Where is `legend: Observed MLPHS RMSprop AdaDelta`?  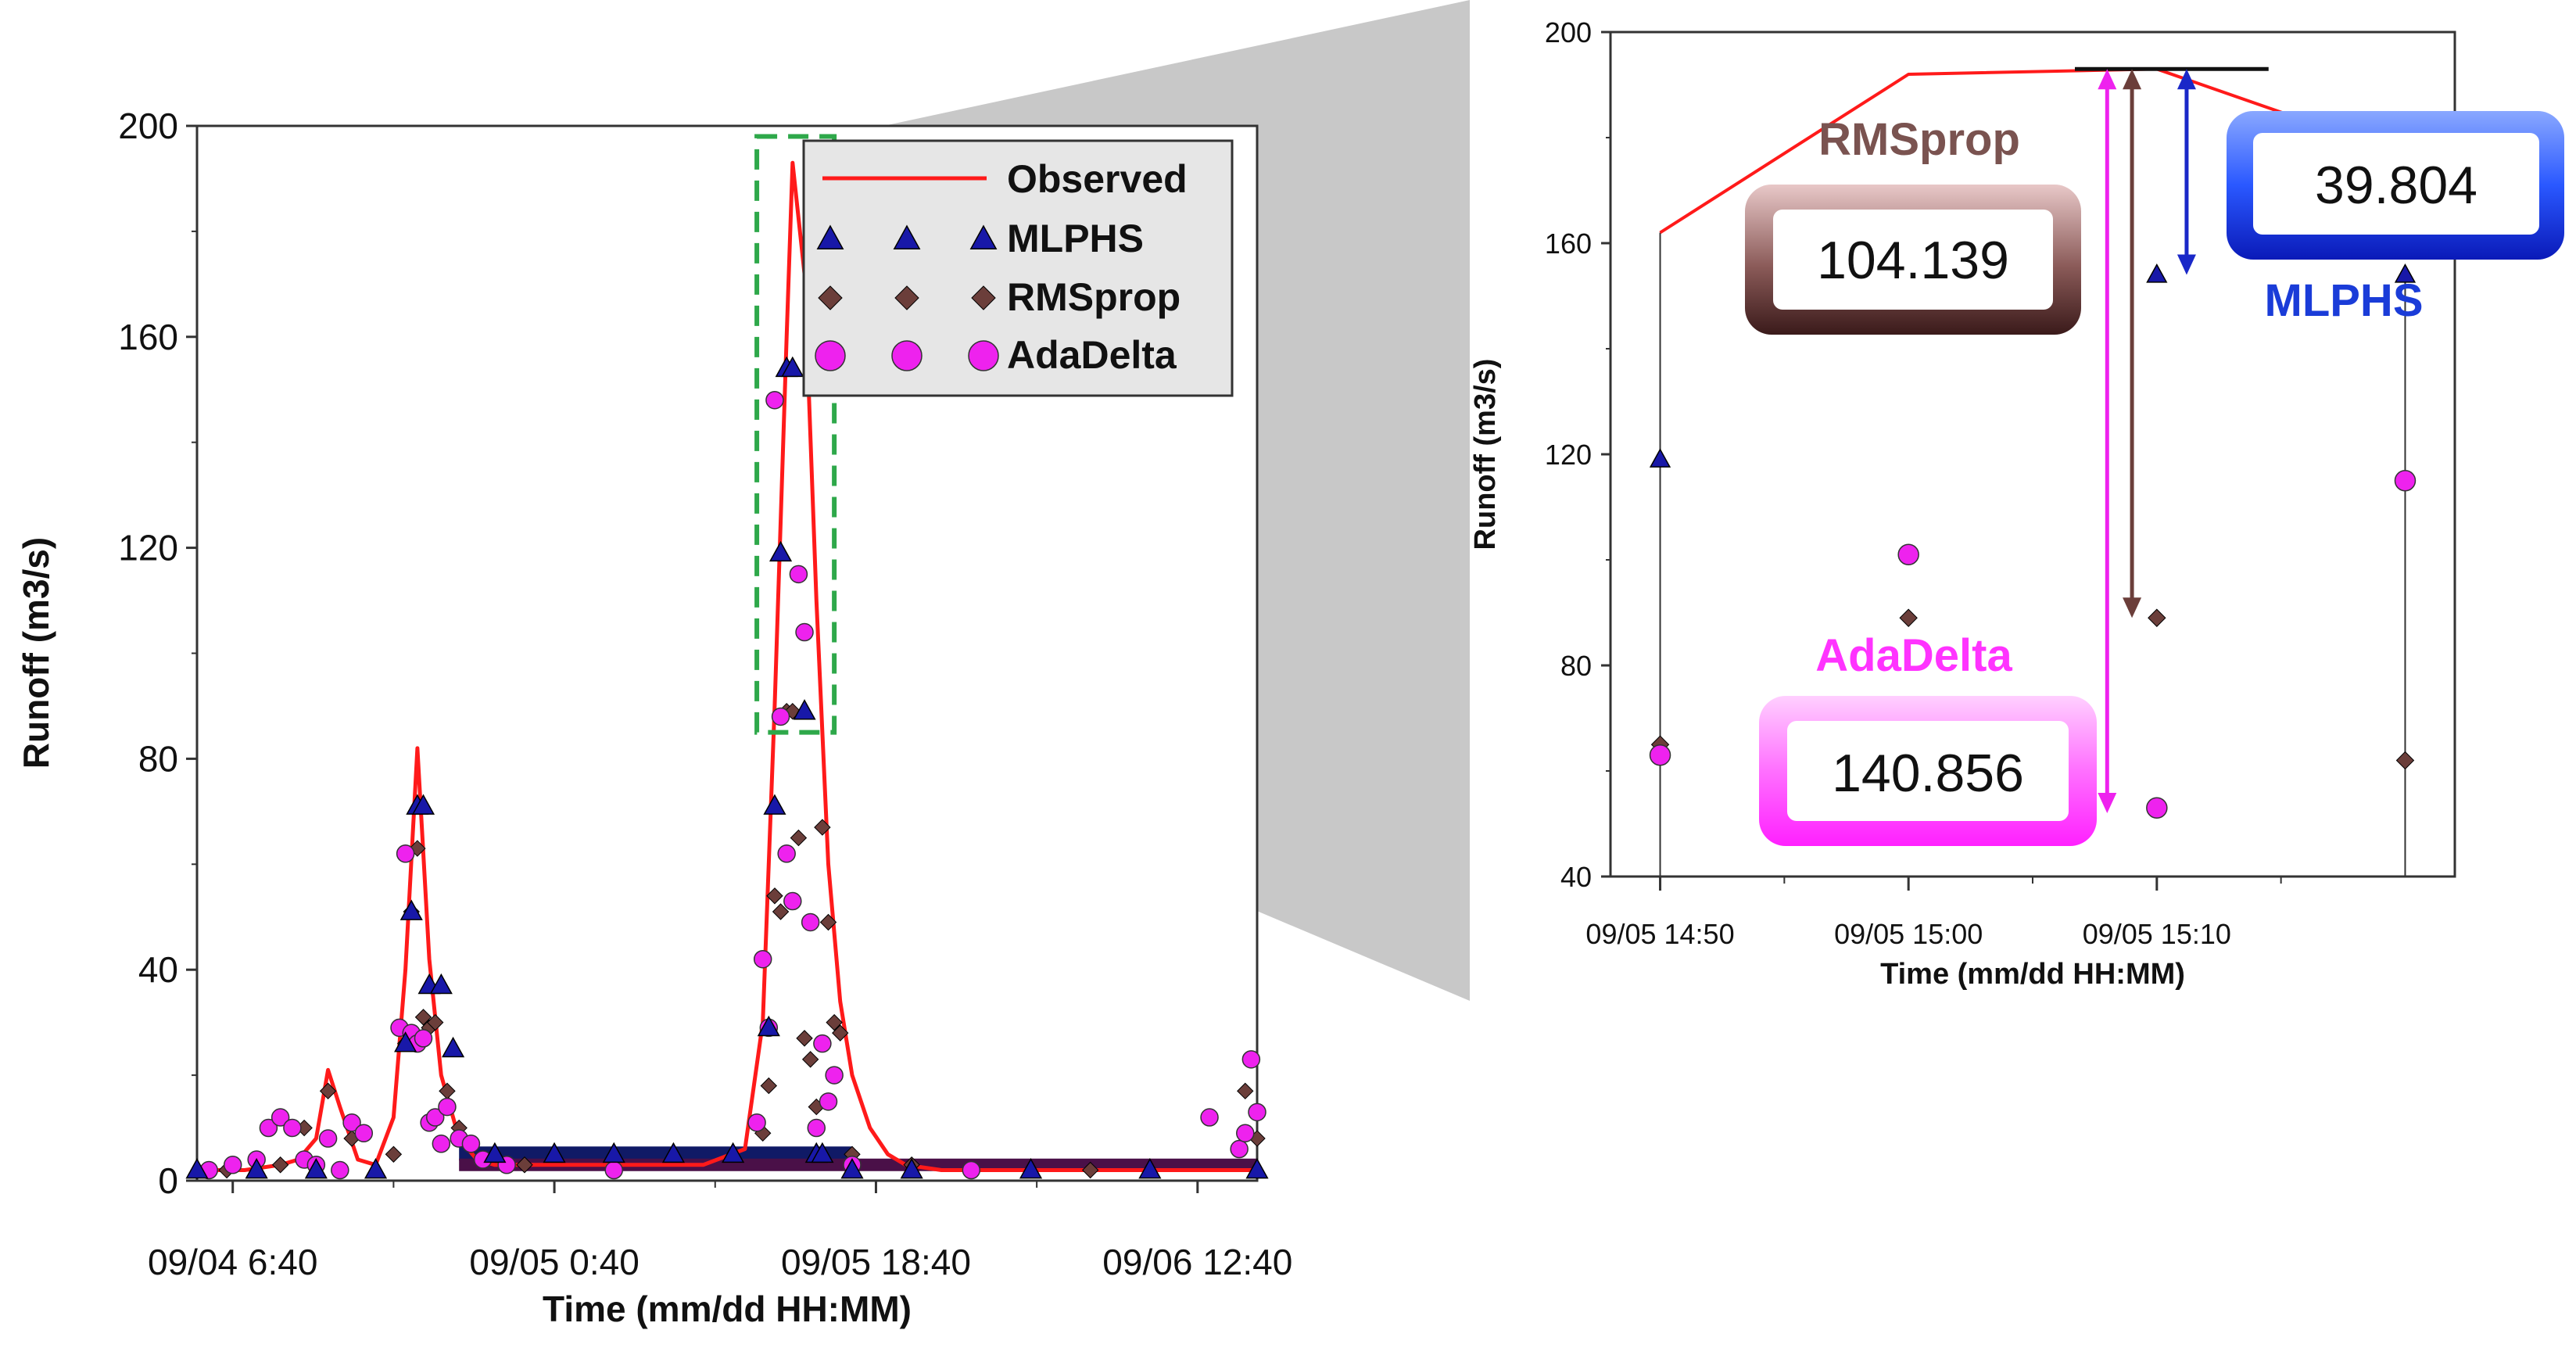 legend: Observed MLPHS RMSprop AdaDelta is located at coordinates (1018, 268).